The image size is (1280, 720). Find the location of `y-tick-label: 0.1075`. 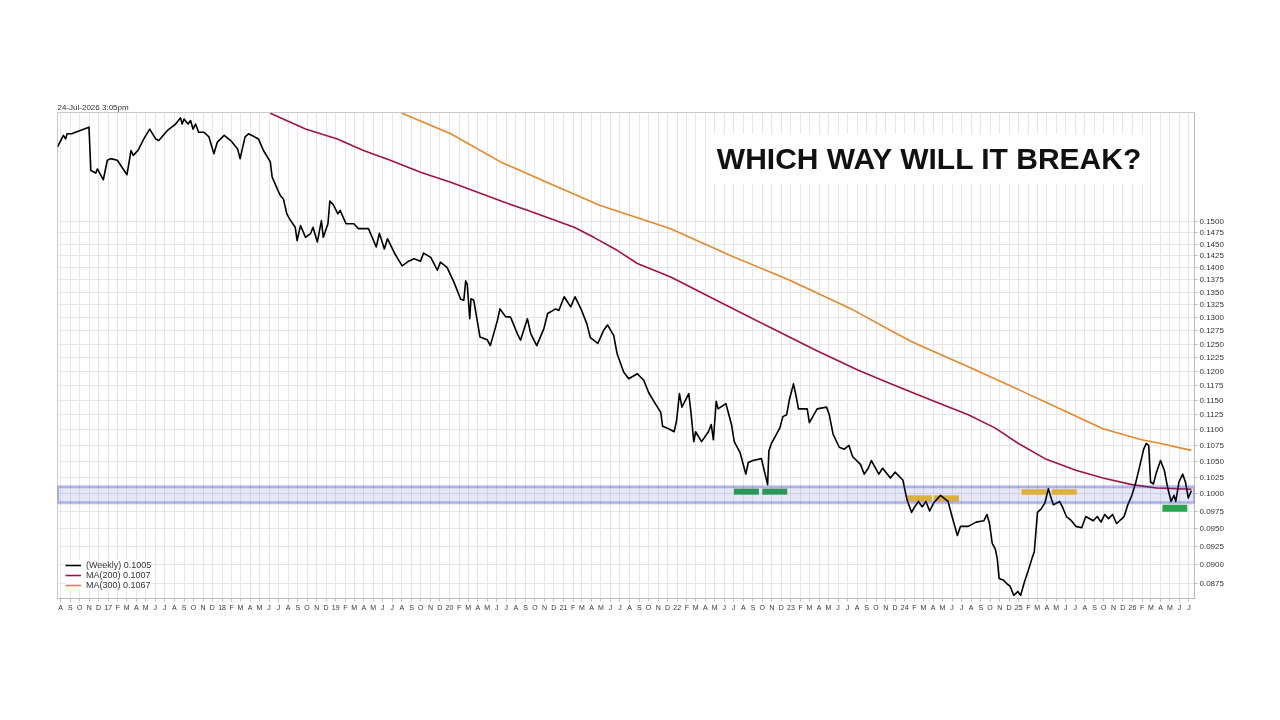

y-tick-label: 0.1075 is located at coordinates (1212, 445).